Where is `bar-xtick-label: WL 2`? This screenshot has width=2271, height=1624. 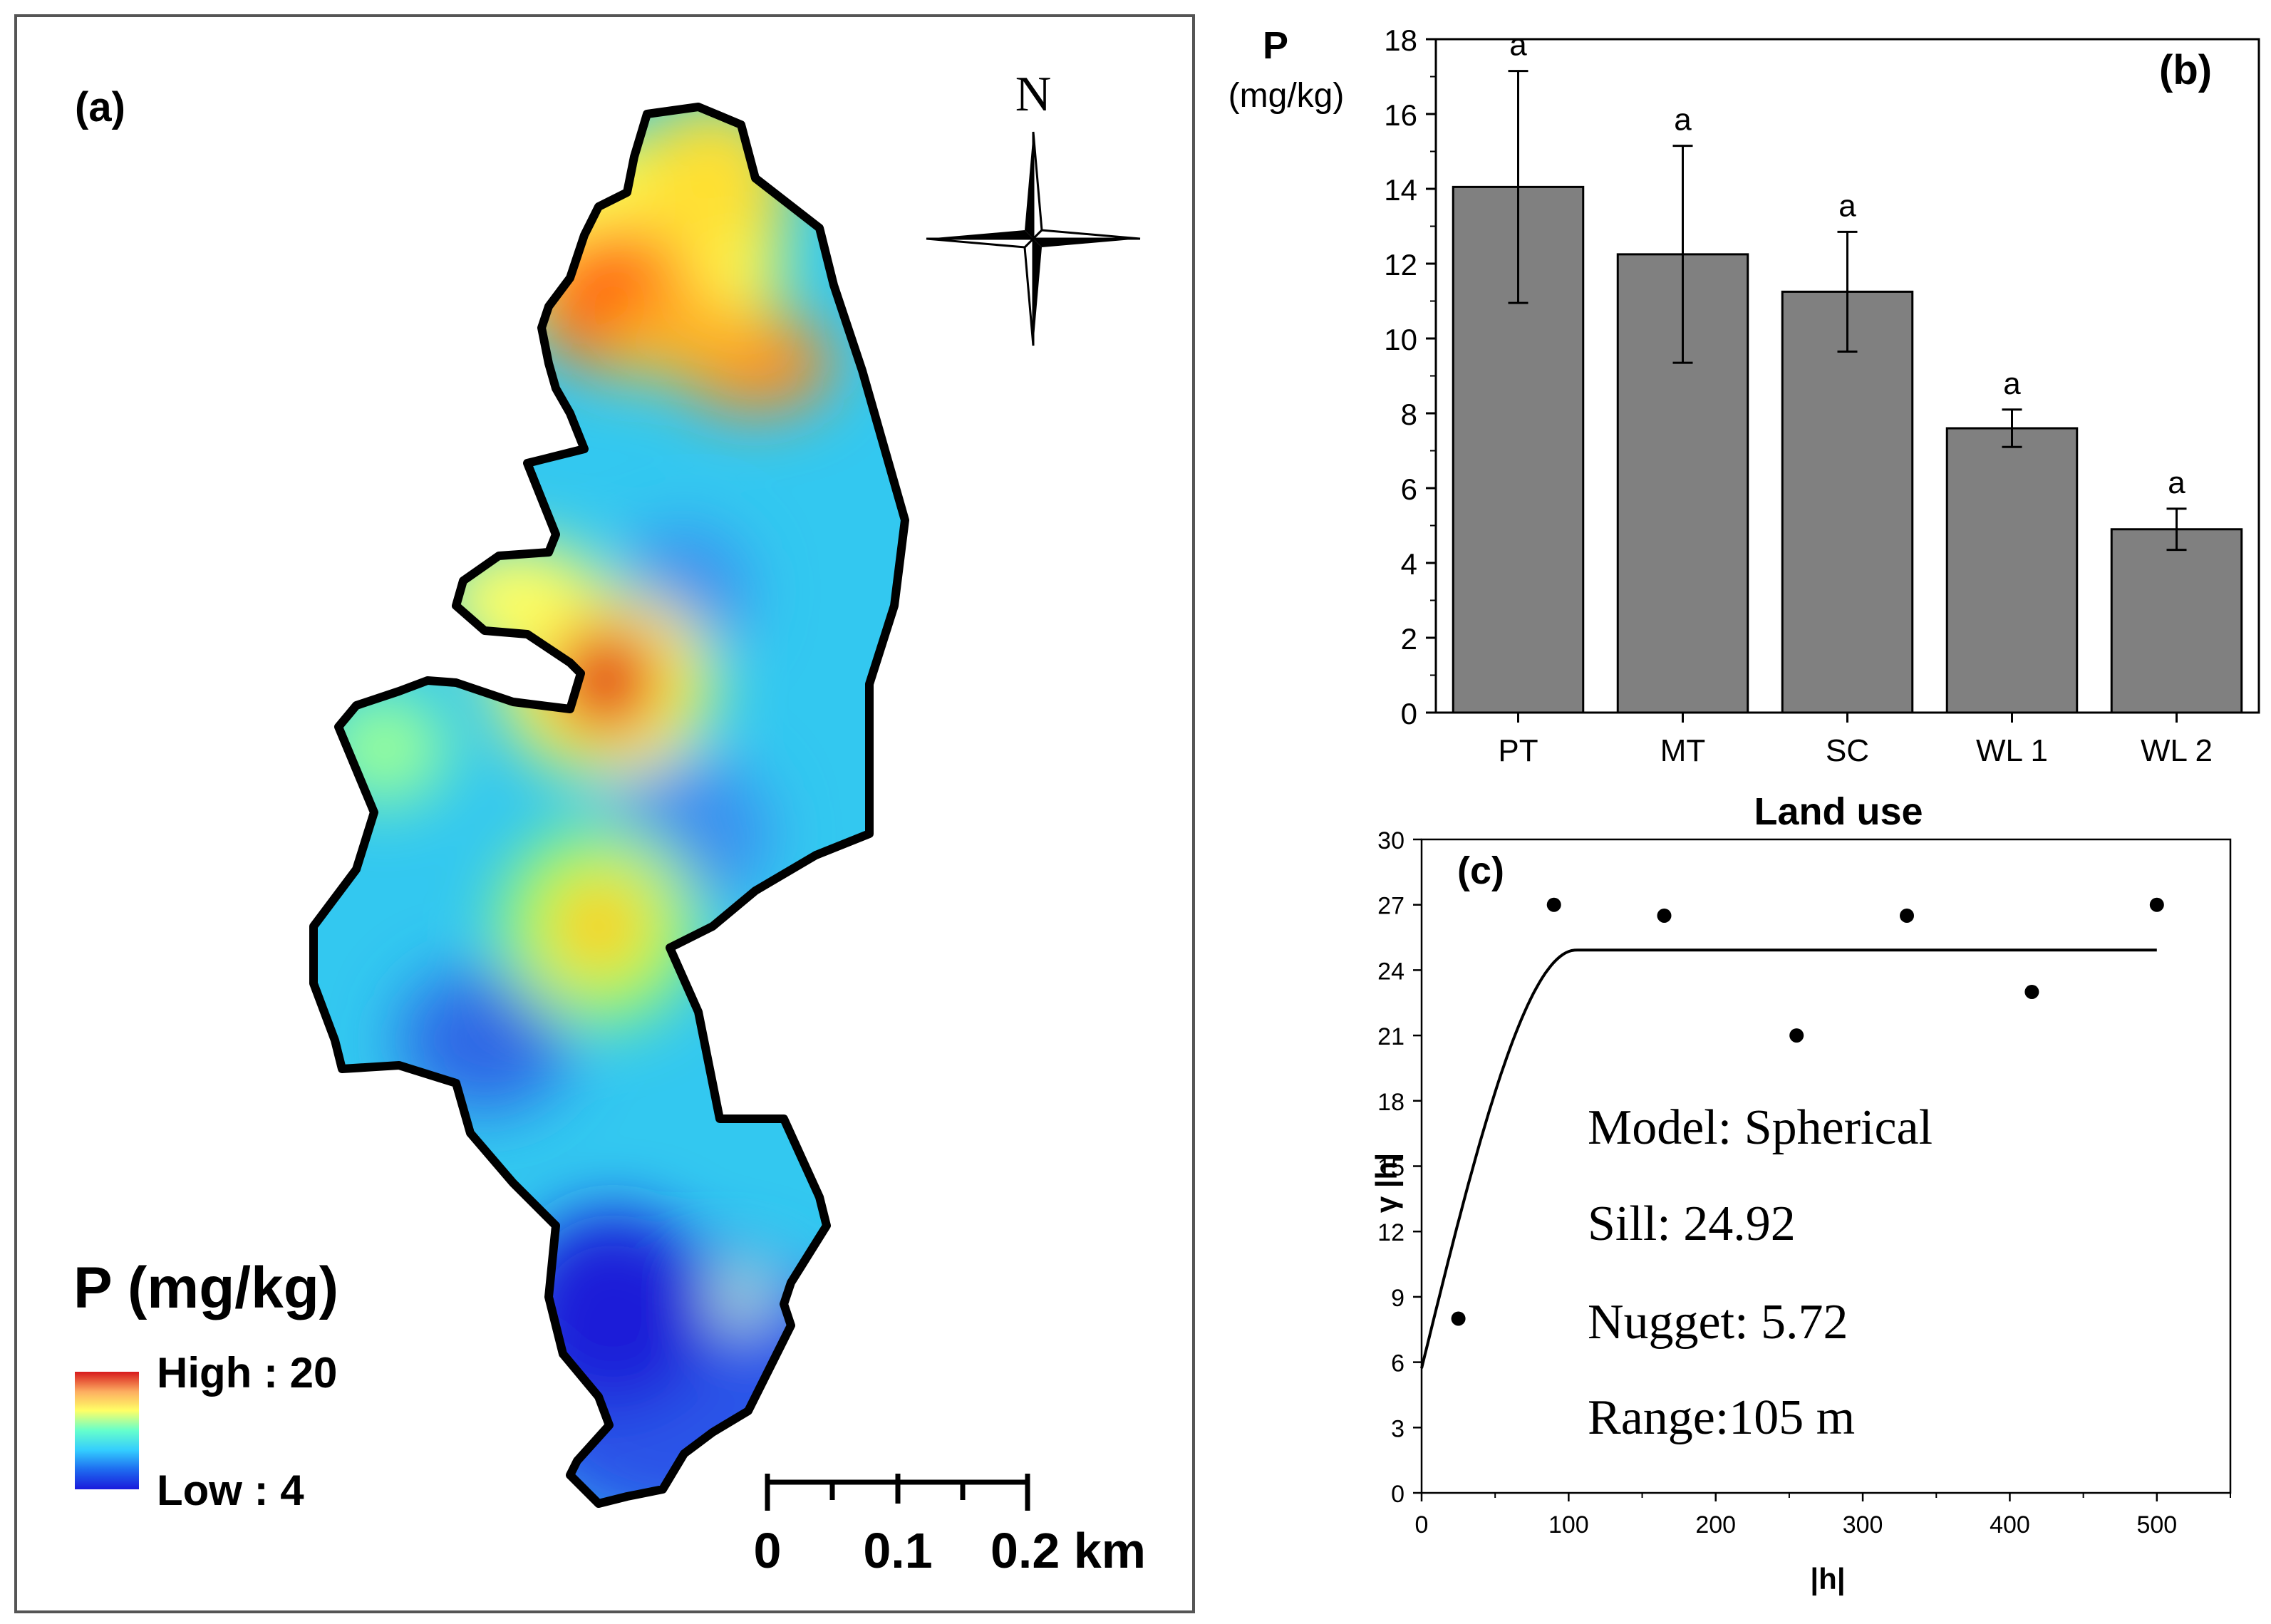
bar-xtick-label: WL 2 is located at coordinates (2177, 750).